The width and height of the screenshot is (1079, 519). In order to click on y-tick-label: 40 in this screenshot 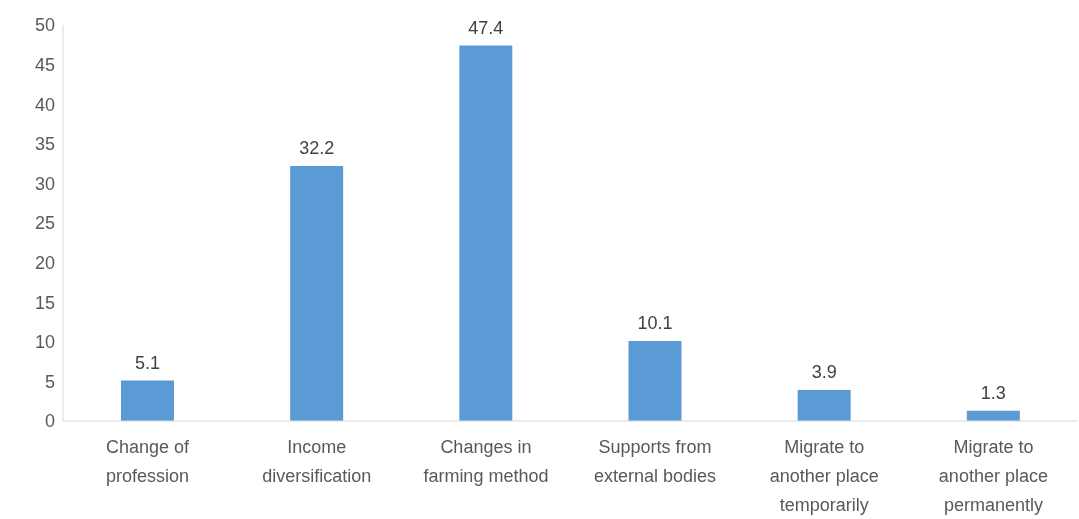, I will do `click(44, 104)`.